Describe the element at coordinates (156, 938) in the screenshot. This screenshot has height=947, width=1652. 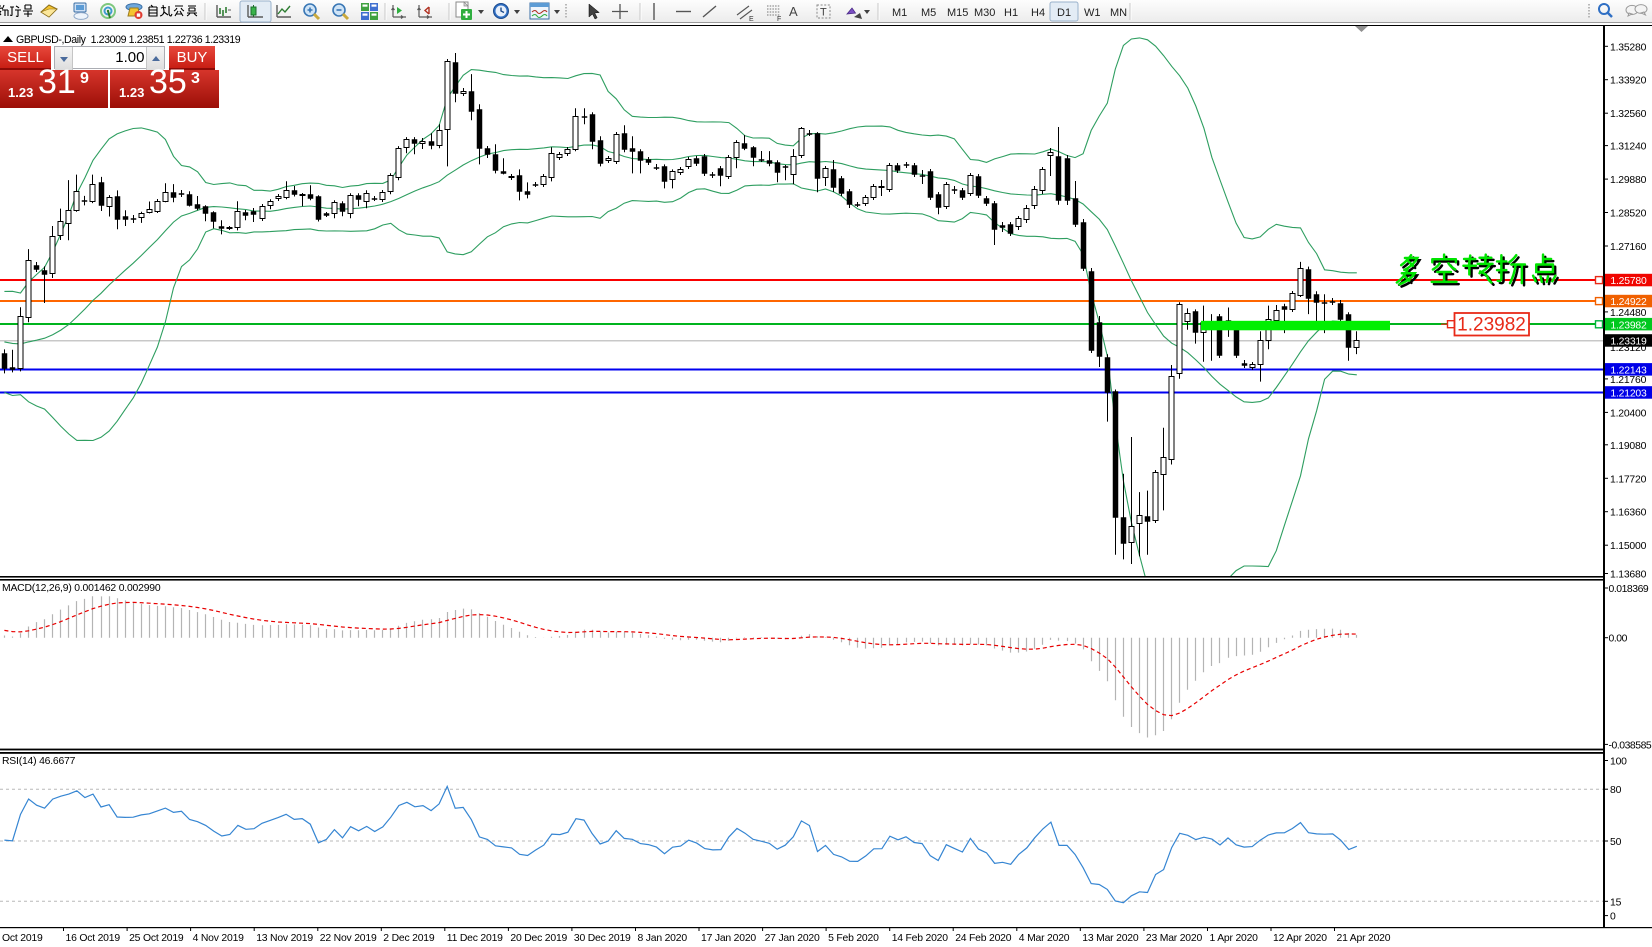
I see `svg-text: 25 Oct 2019` at that location.